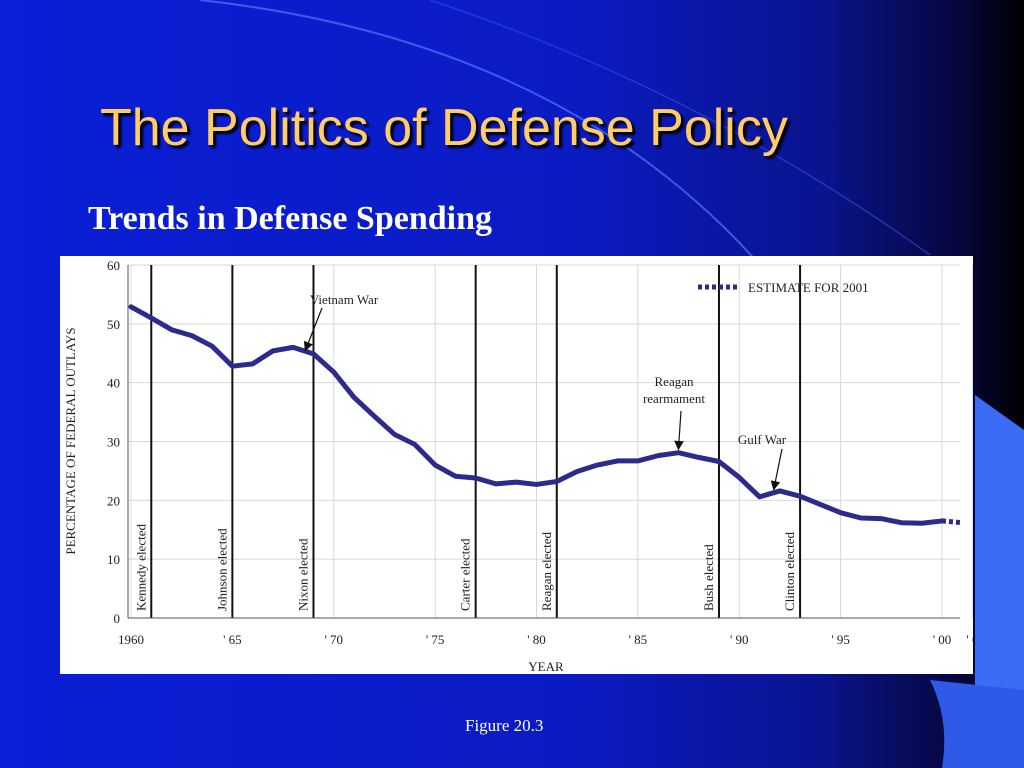 This screenshot has width=1024, height=768. What do you see at coordinates (131, 639) in the screenshot?
I see `x-tick-label: 1960` at bounding box center [131, 639].